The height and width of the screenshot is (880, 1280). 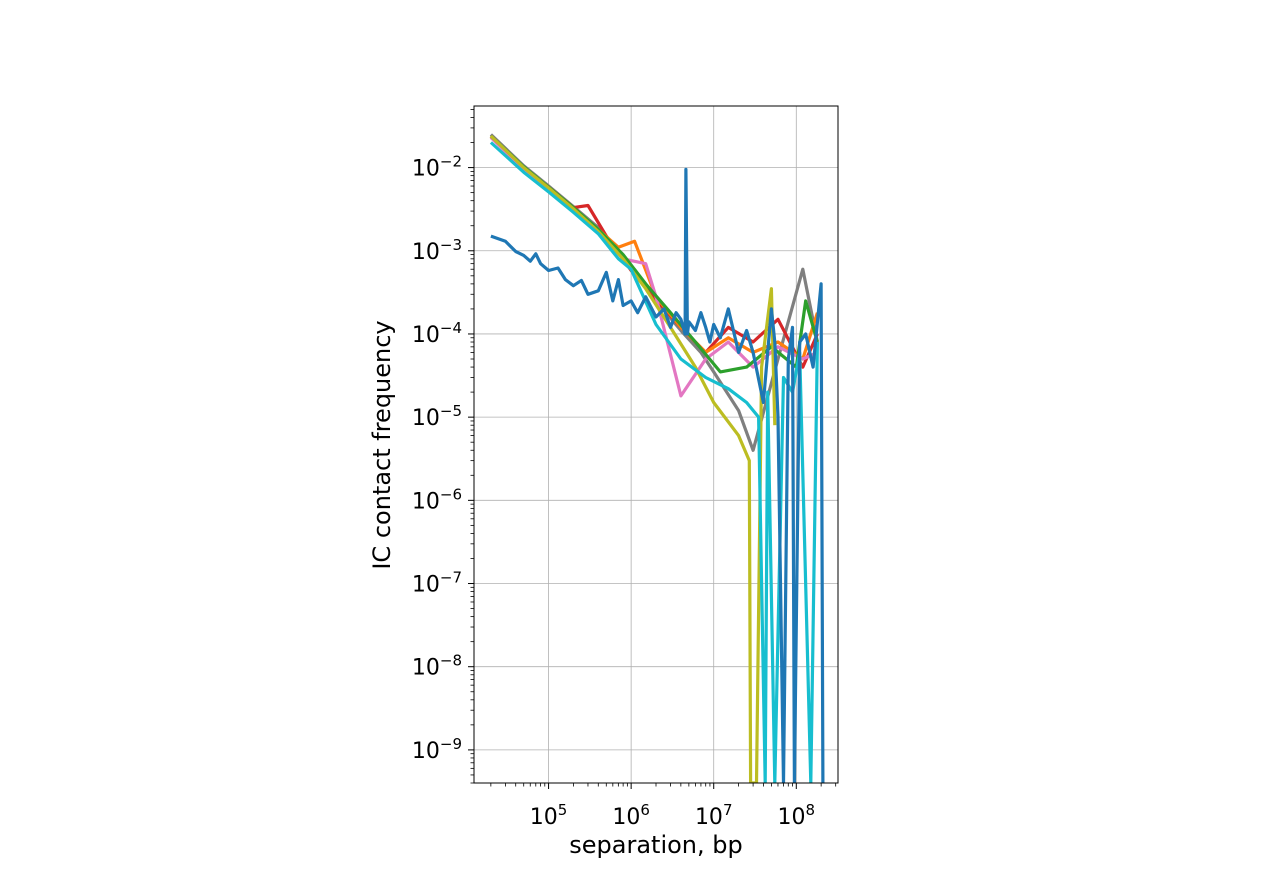 I want to click on x-tick-label: 10⁶, so click(x=631, y=815).